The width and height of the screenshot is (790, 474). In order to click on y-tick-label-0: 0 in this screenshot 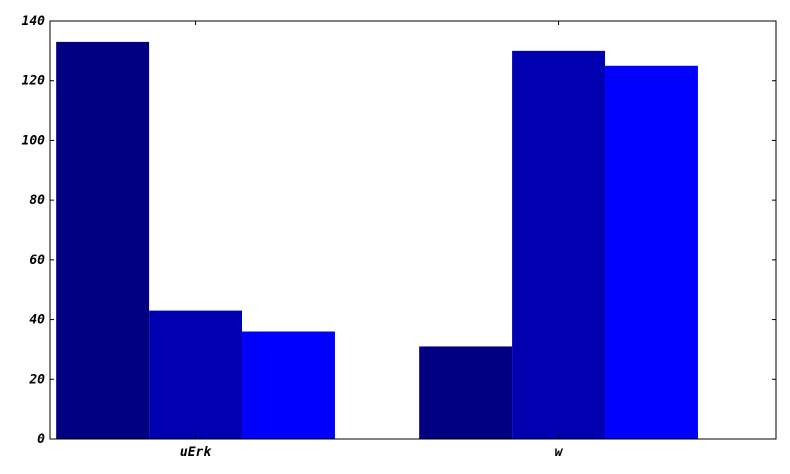, I will do `click(41, 439)`.